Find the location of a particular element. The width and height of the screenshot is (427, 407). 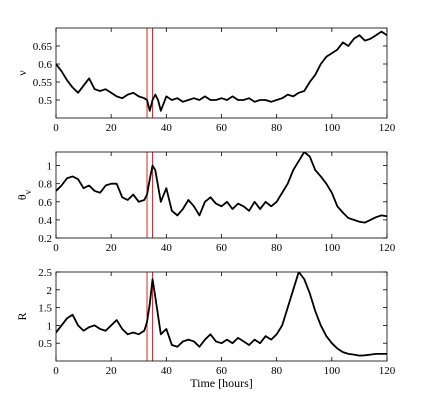

y-tick-label: 0.8 is located at coordinates (45, 185).